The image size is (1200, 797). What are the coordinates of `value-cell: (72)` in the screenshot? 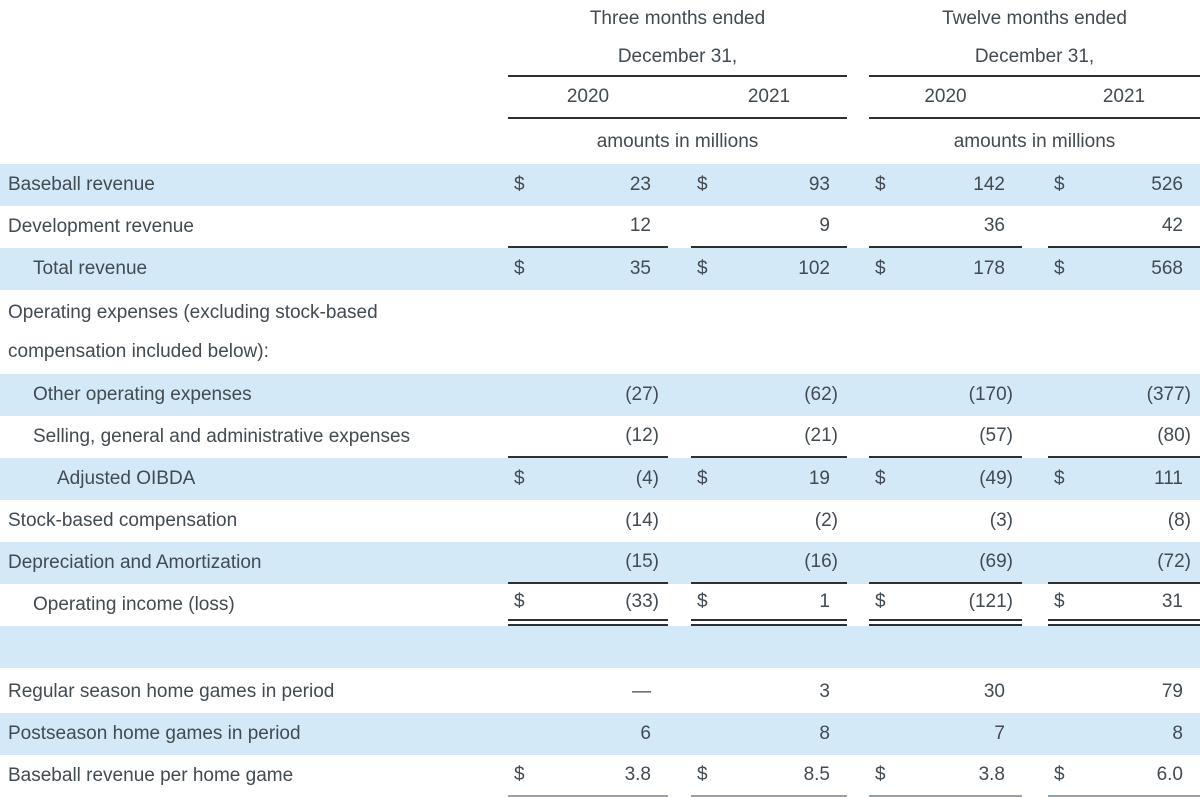 It's located at (1124, 563).